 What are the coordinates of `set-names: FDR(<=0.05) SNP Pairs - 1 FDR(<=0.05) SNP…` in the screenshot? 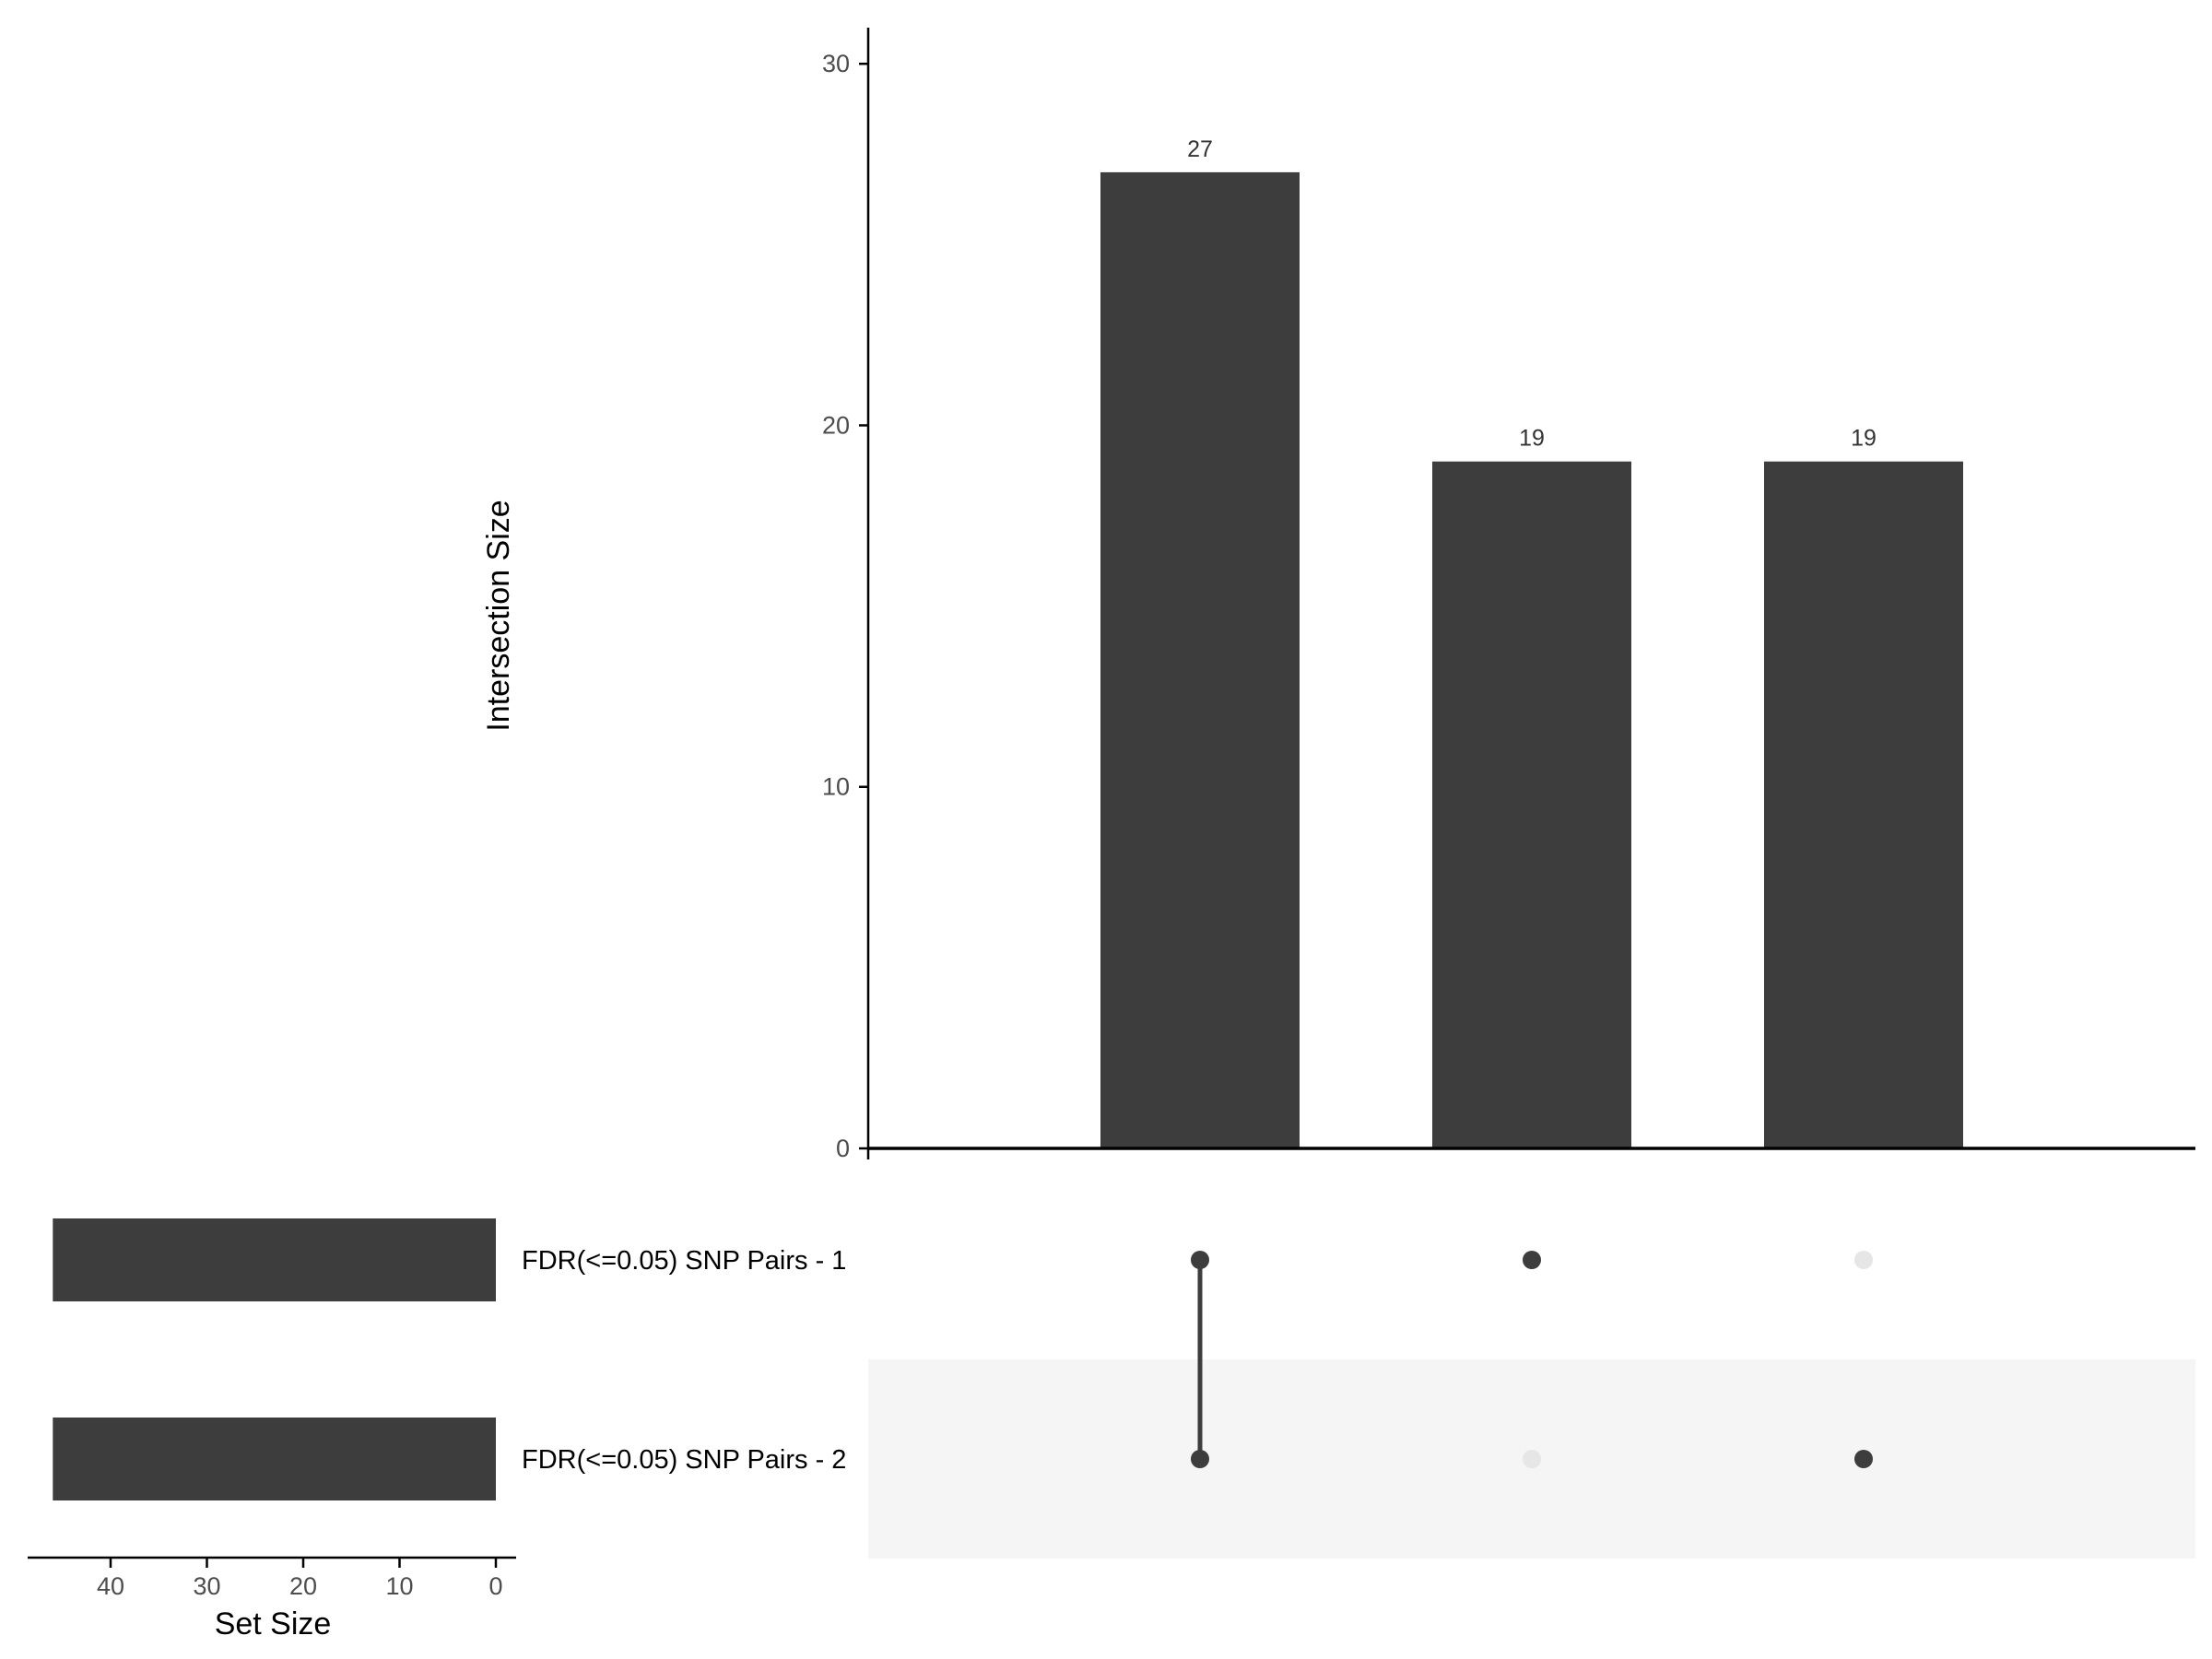 It's located at (684, 1360).